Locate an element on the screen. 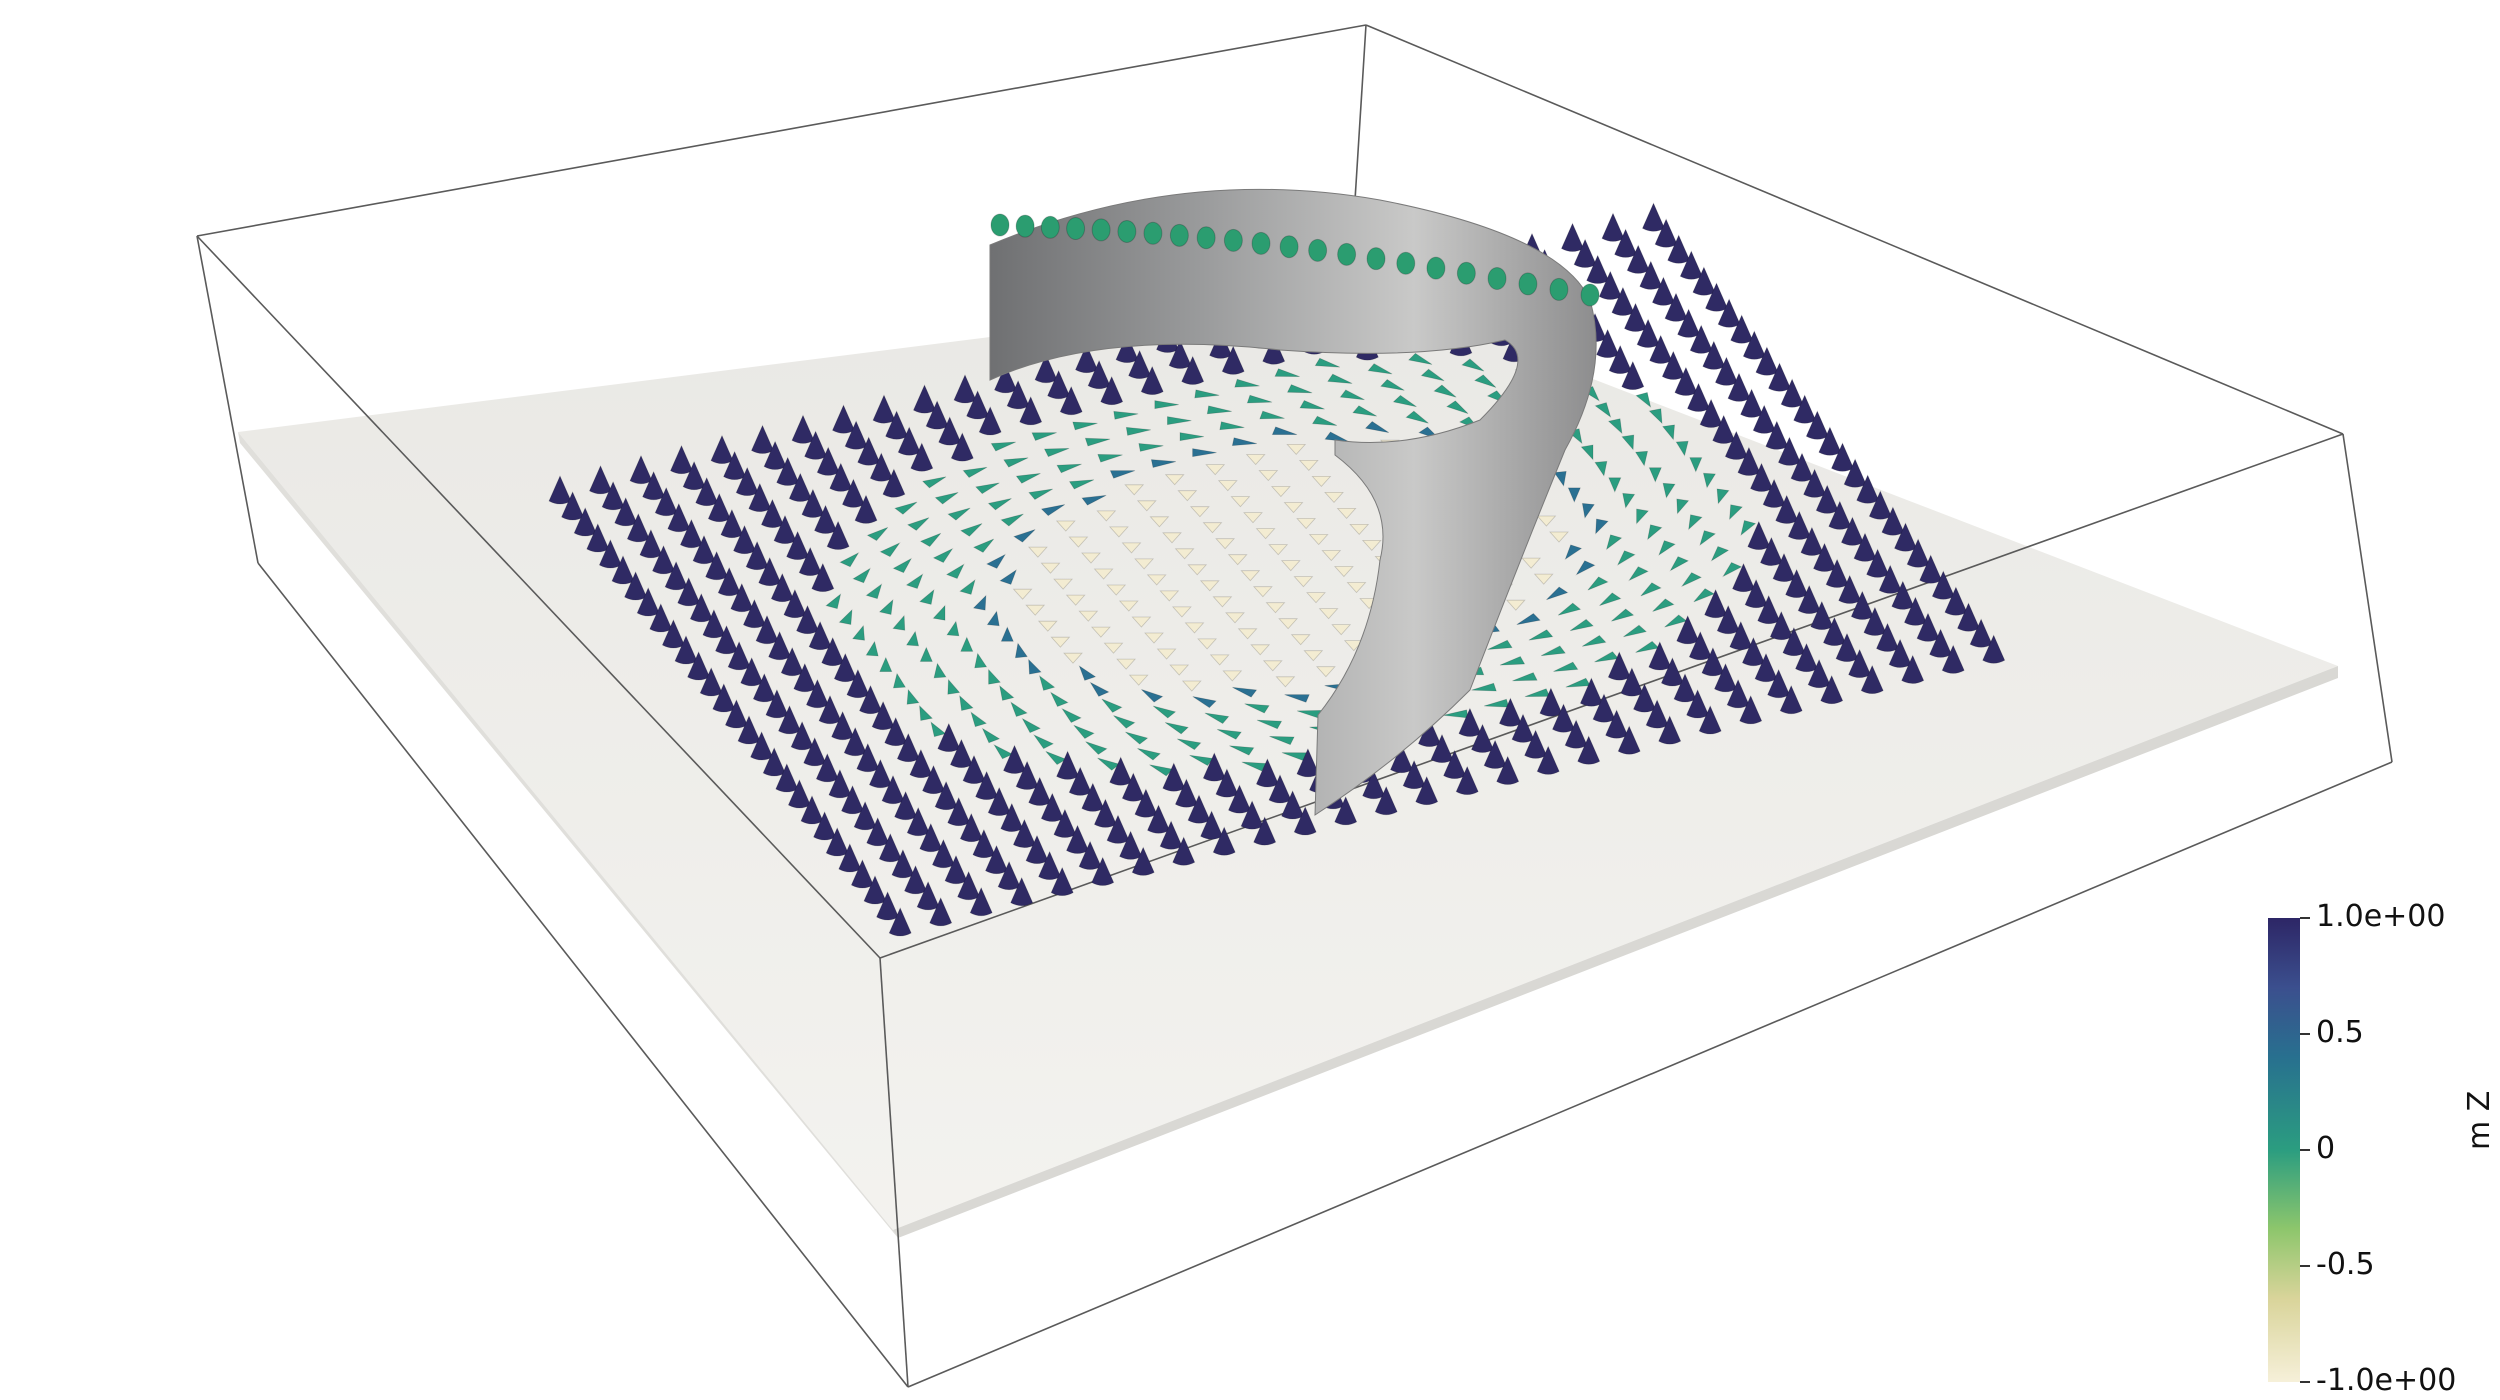 This screenshot has width=2500, height=1400. domain-wall-surface is located at coordinates (1293, 502).